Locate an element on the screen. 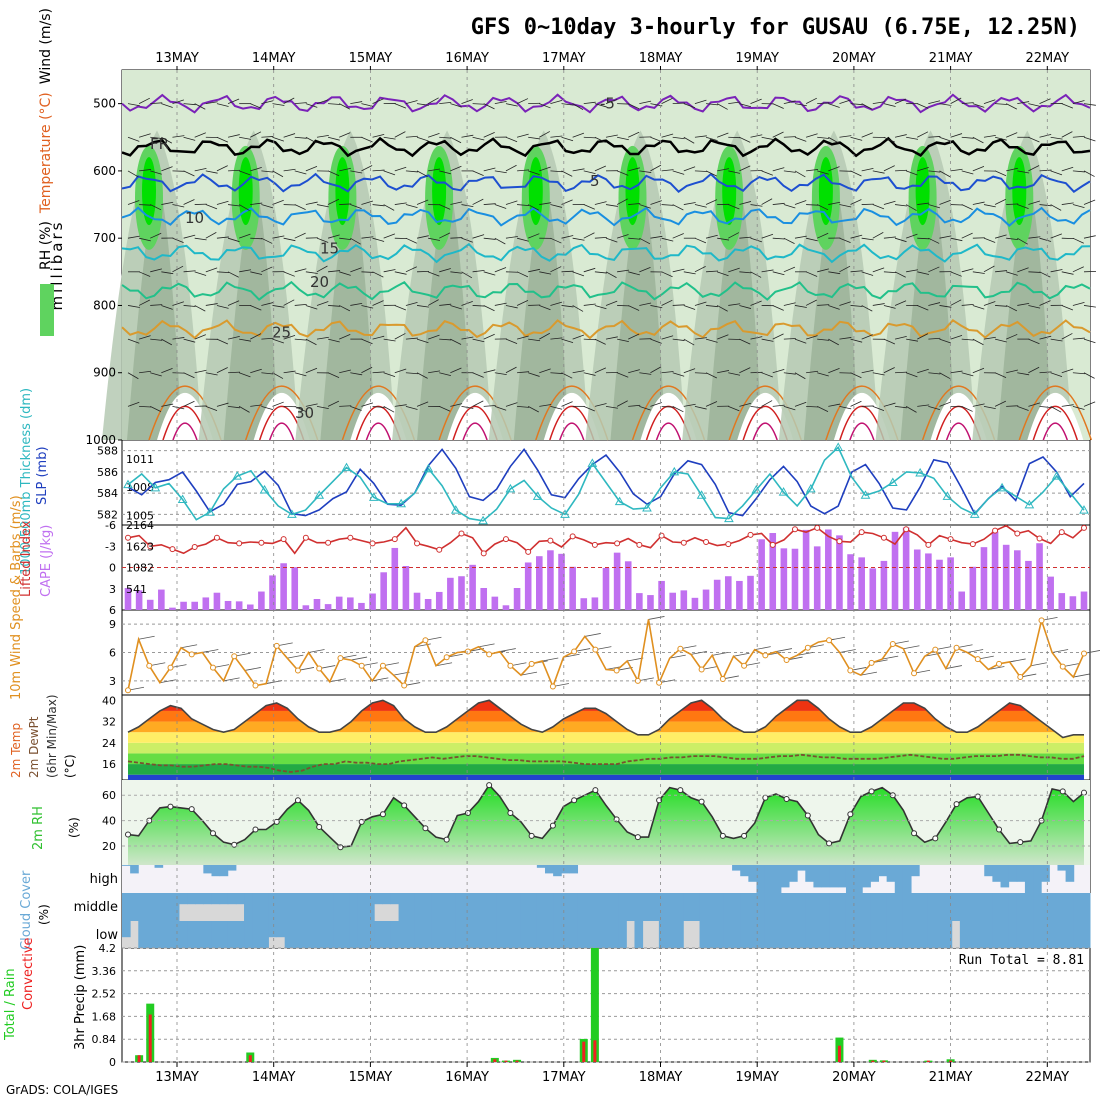  thickness-tick: 582 is located at coordinates (107, 514).